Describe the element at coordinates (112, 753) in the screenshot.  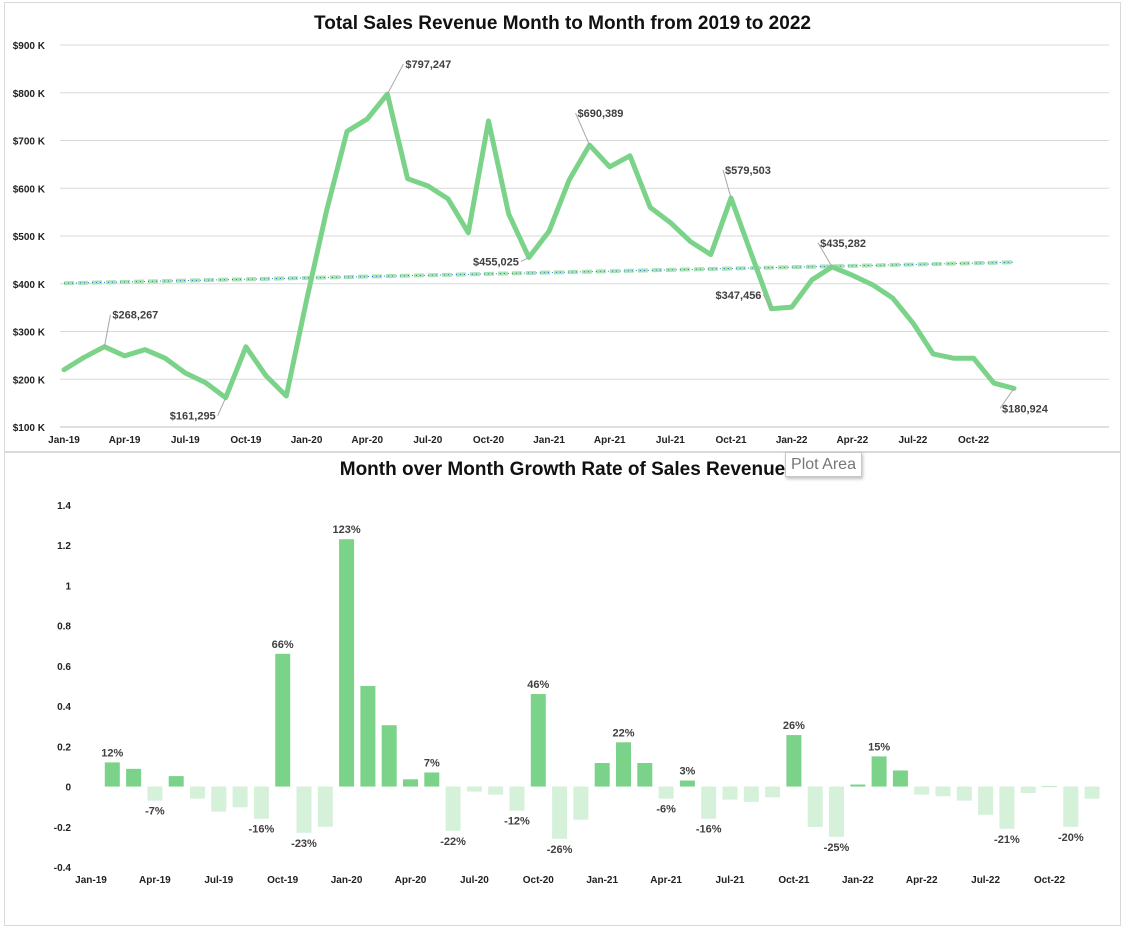
I see `data-label: 12%` at that location.